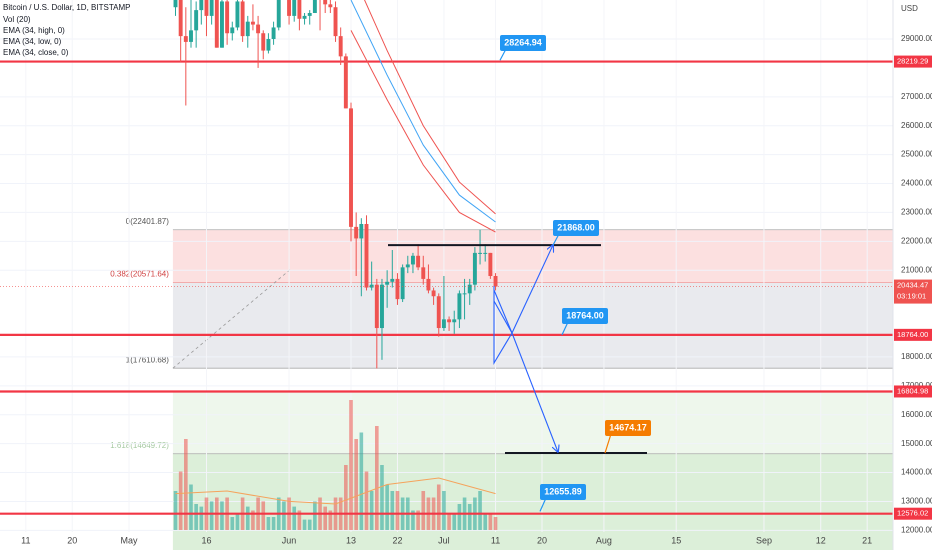  What do you see at coordinates (17, 19) in the screenshot?
I see `indicator-label: Vol (20)` at bounding box center [17, 19].